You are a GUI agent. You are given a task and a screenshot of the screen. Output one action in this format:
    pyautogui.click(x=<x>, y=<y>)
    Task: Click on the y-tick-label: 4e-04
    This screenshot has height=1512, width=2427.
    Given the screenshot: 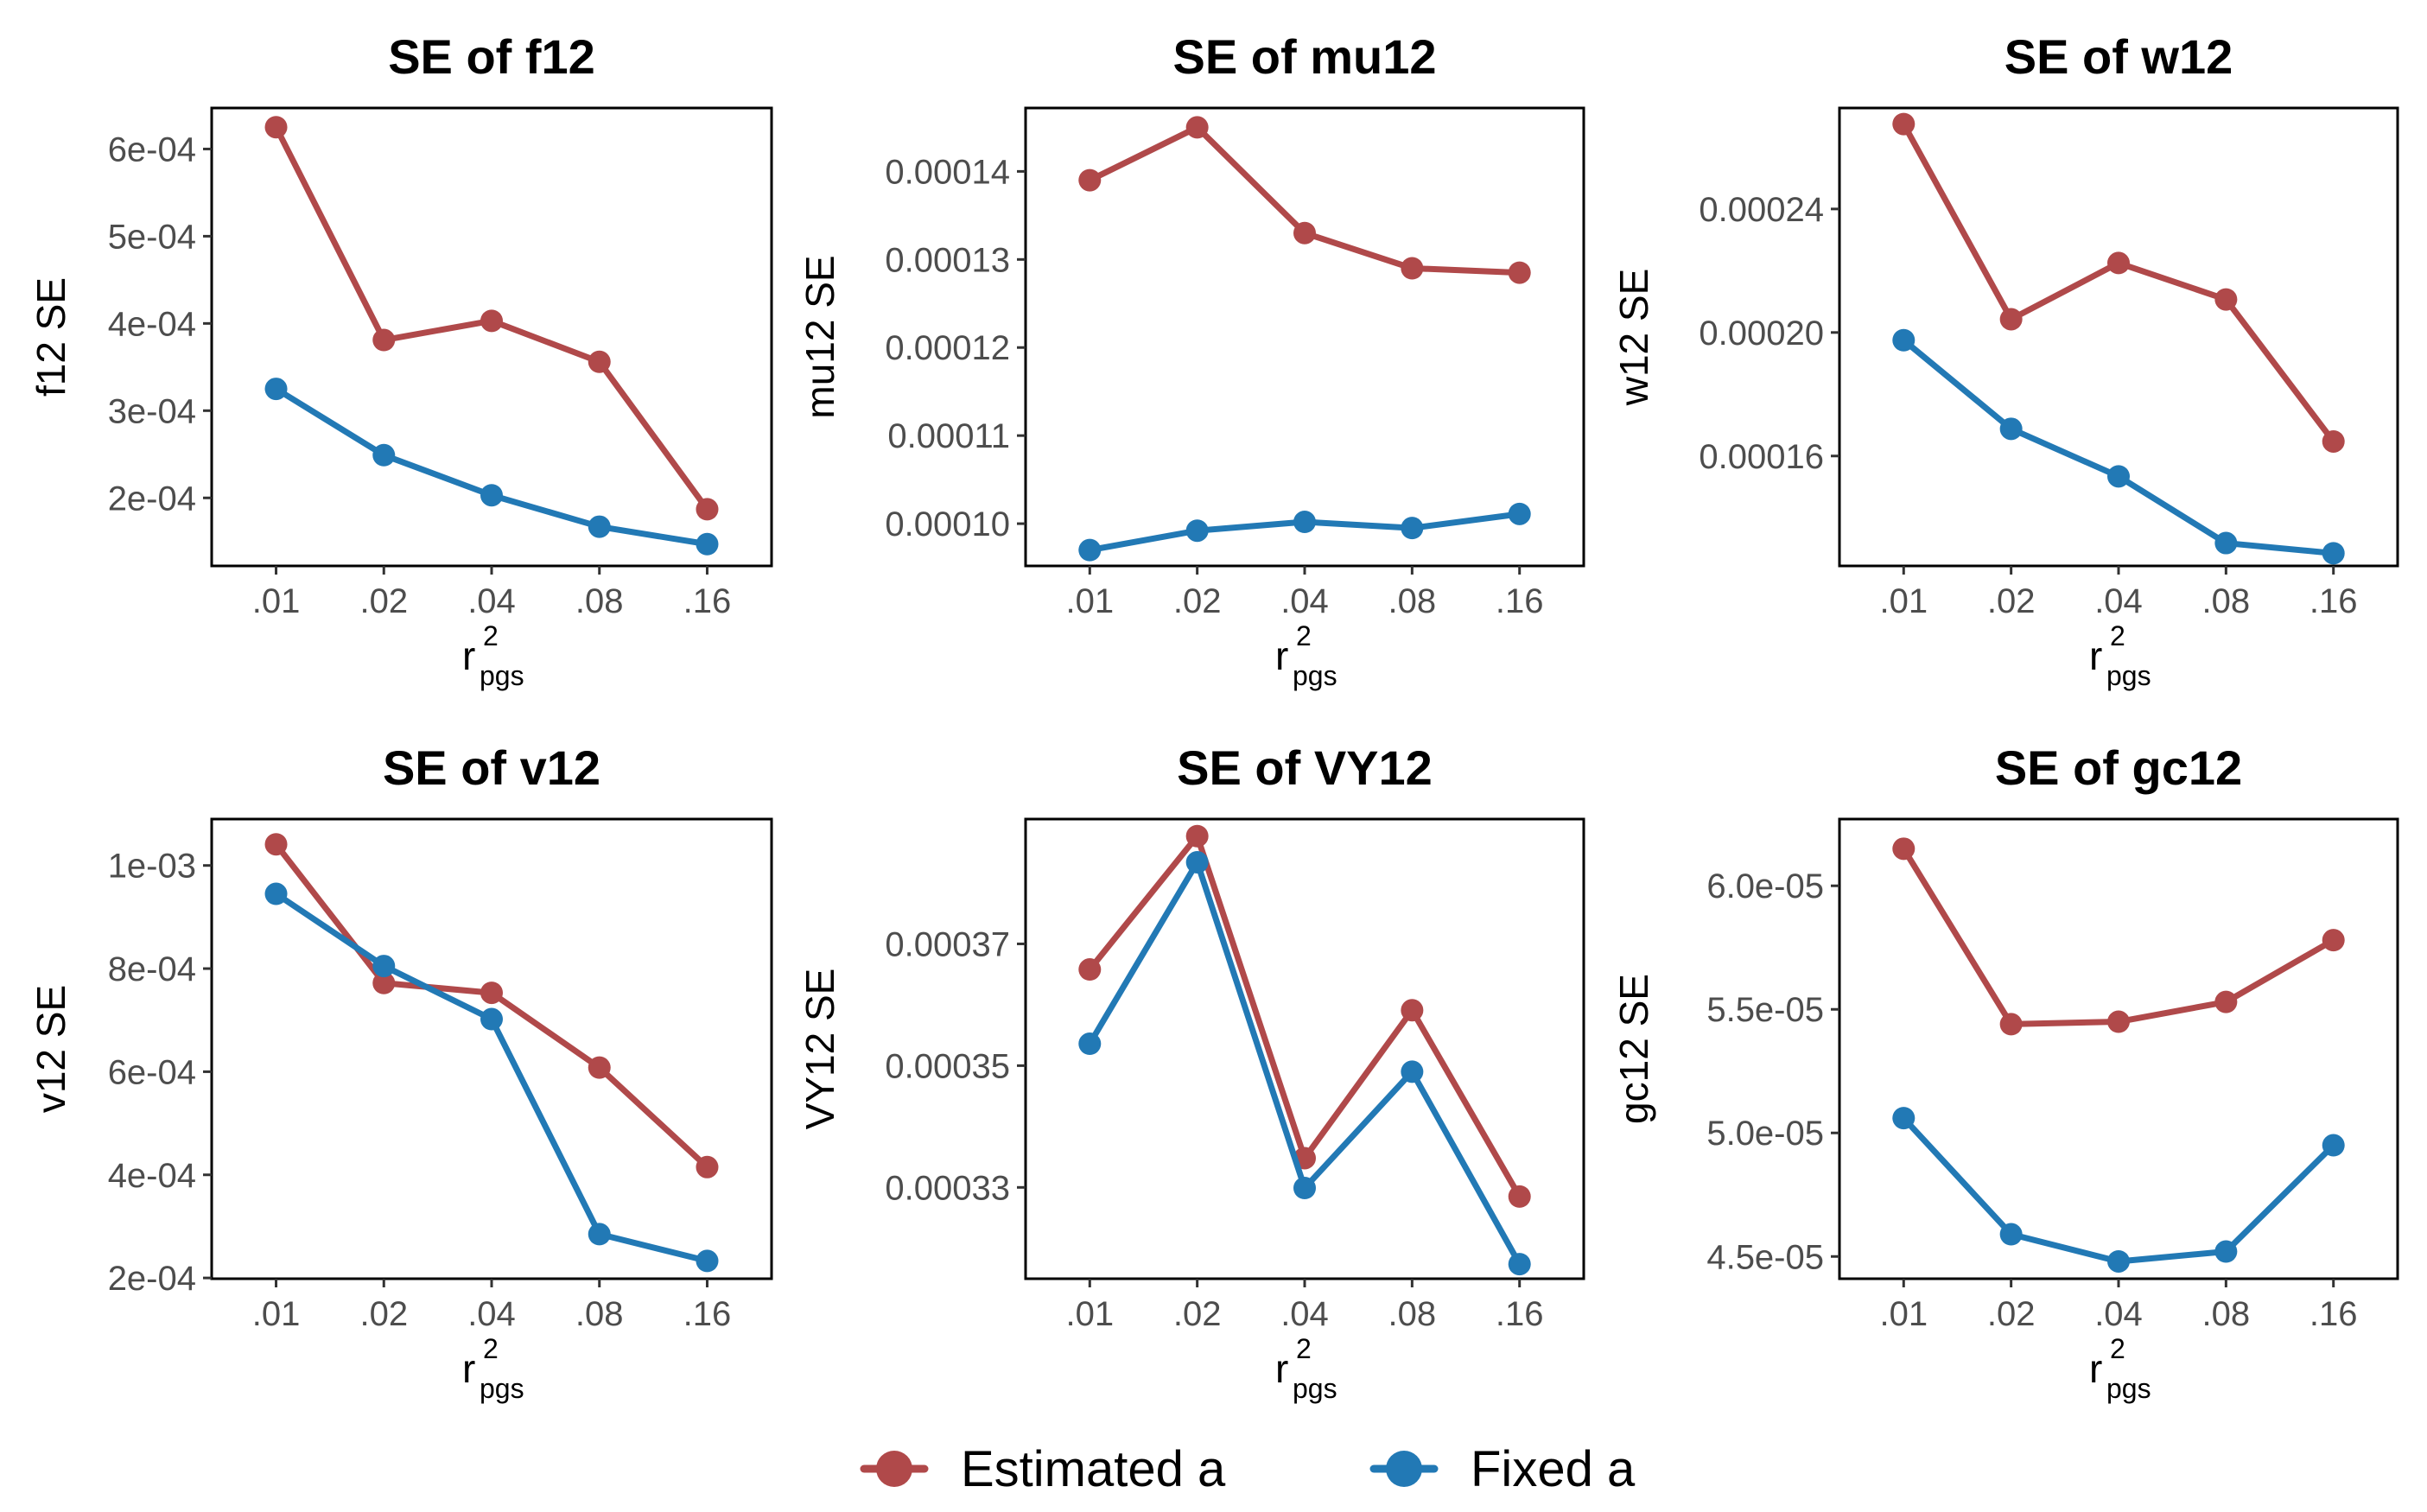 What is the action you would take?
    pyautogui.click(x=152, y=324)
    